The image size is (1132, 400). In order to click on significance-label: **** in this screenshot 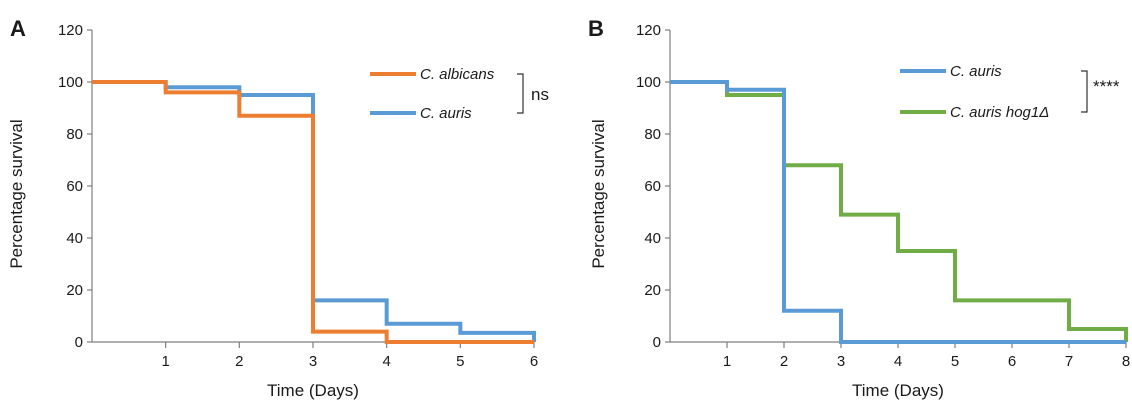, I will do `click(1106, 86)`.